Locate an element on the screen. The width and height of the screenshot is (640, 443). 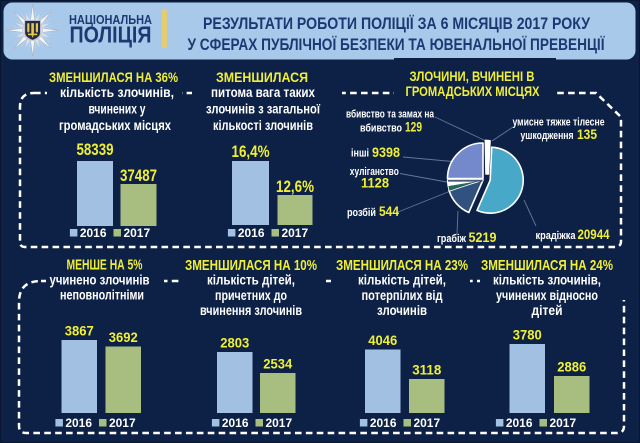
svg-text: 12,6% is located at coordinates (295, 187).